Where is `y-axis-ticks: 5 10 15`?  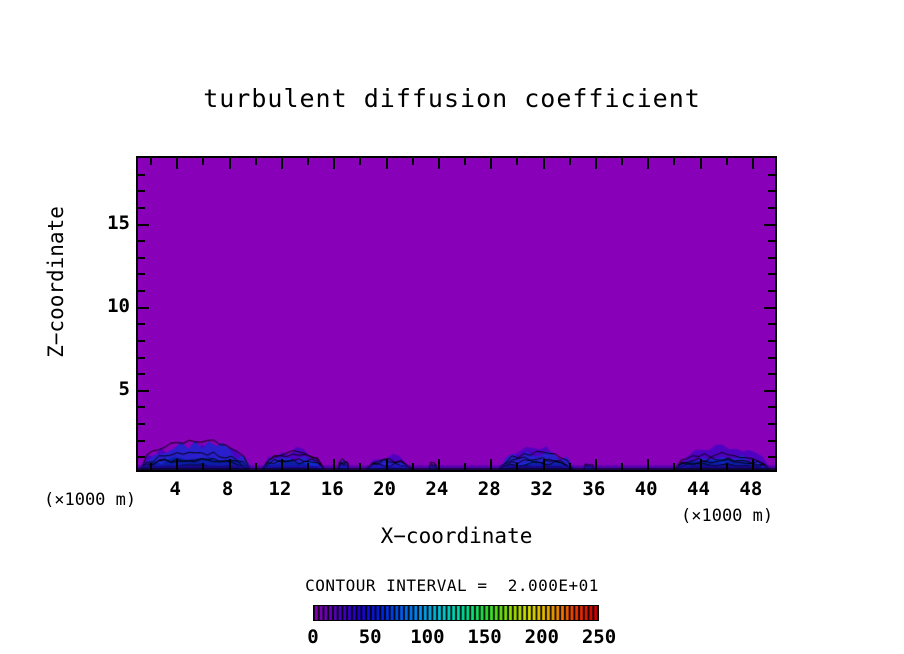
y-axis-ticks: 5 10 15 is located at coordinates (104, 314).